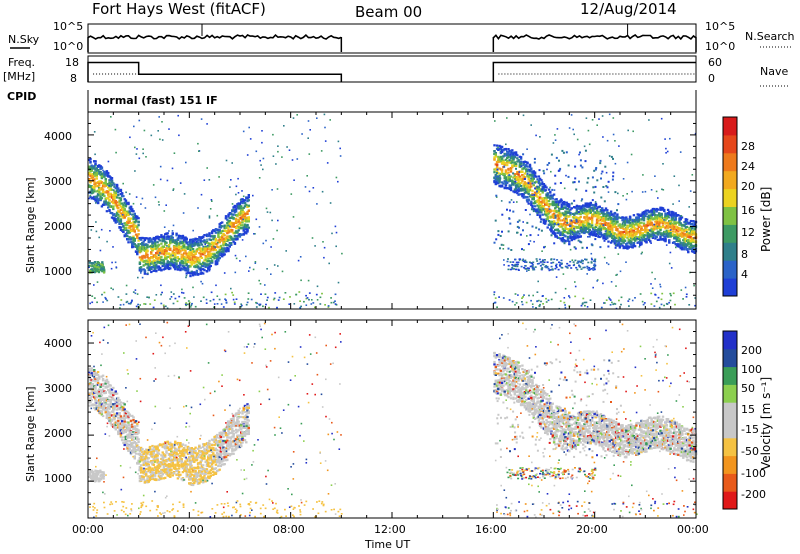 The image size is (800, 554). I want to click on freq-line, so click(594, 71).